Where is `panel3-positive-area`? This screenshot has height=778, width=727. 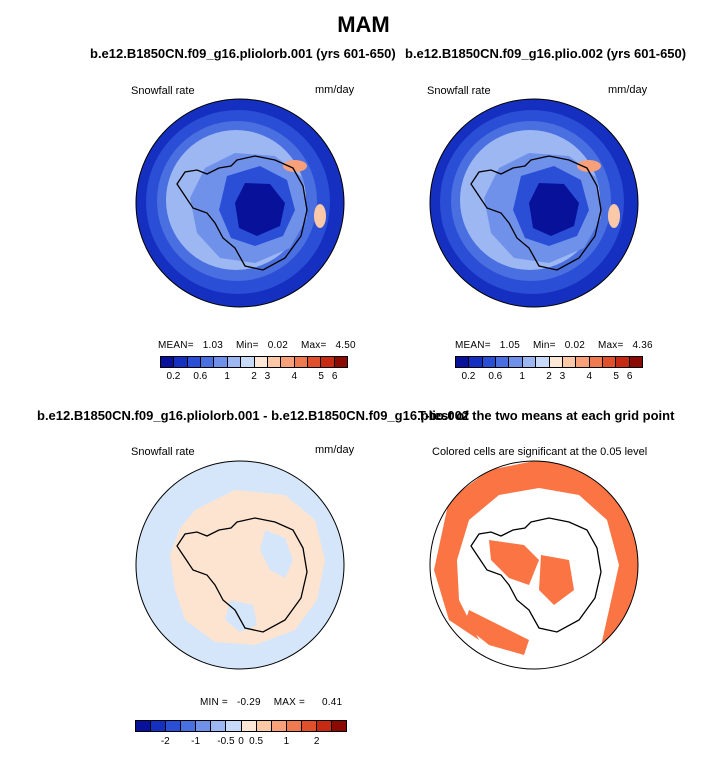
panel3-positive-area is located at coordinates (247, 567).